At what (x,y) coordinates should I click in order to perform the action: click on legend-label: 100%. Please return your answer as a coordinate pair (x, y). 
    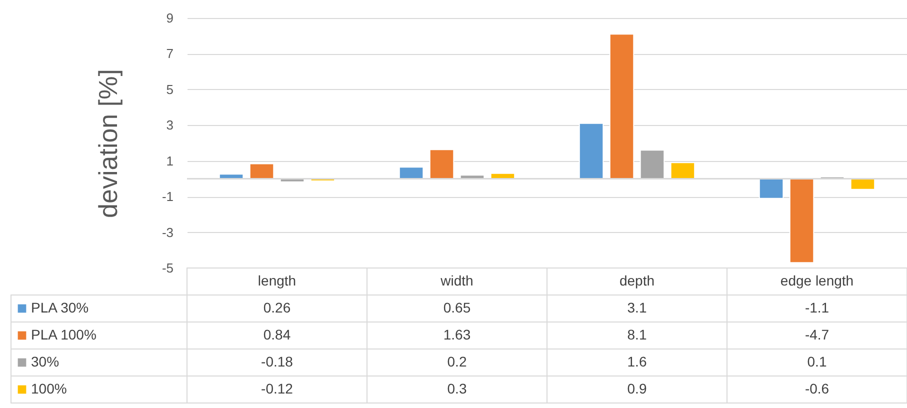
    Looking at the image, I should click on (49, 388).